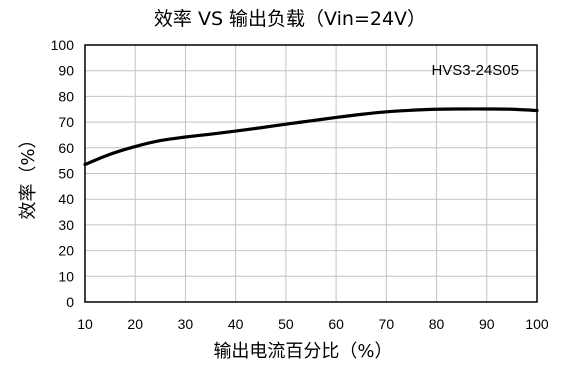  Describe the element at coordinates (537, 324) in the screenshot. I see `x-tick-label: 100` at that location.